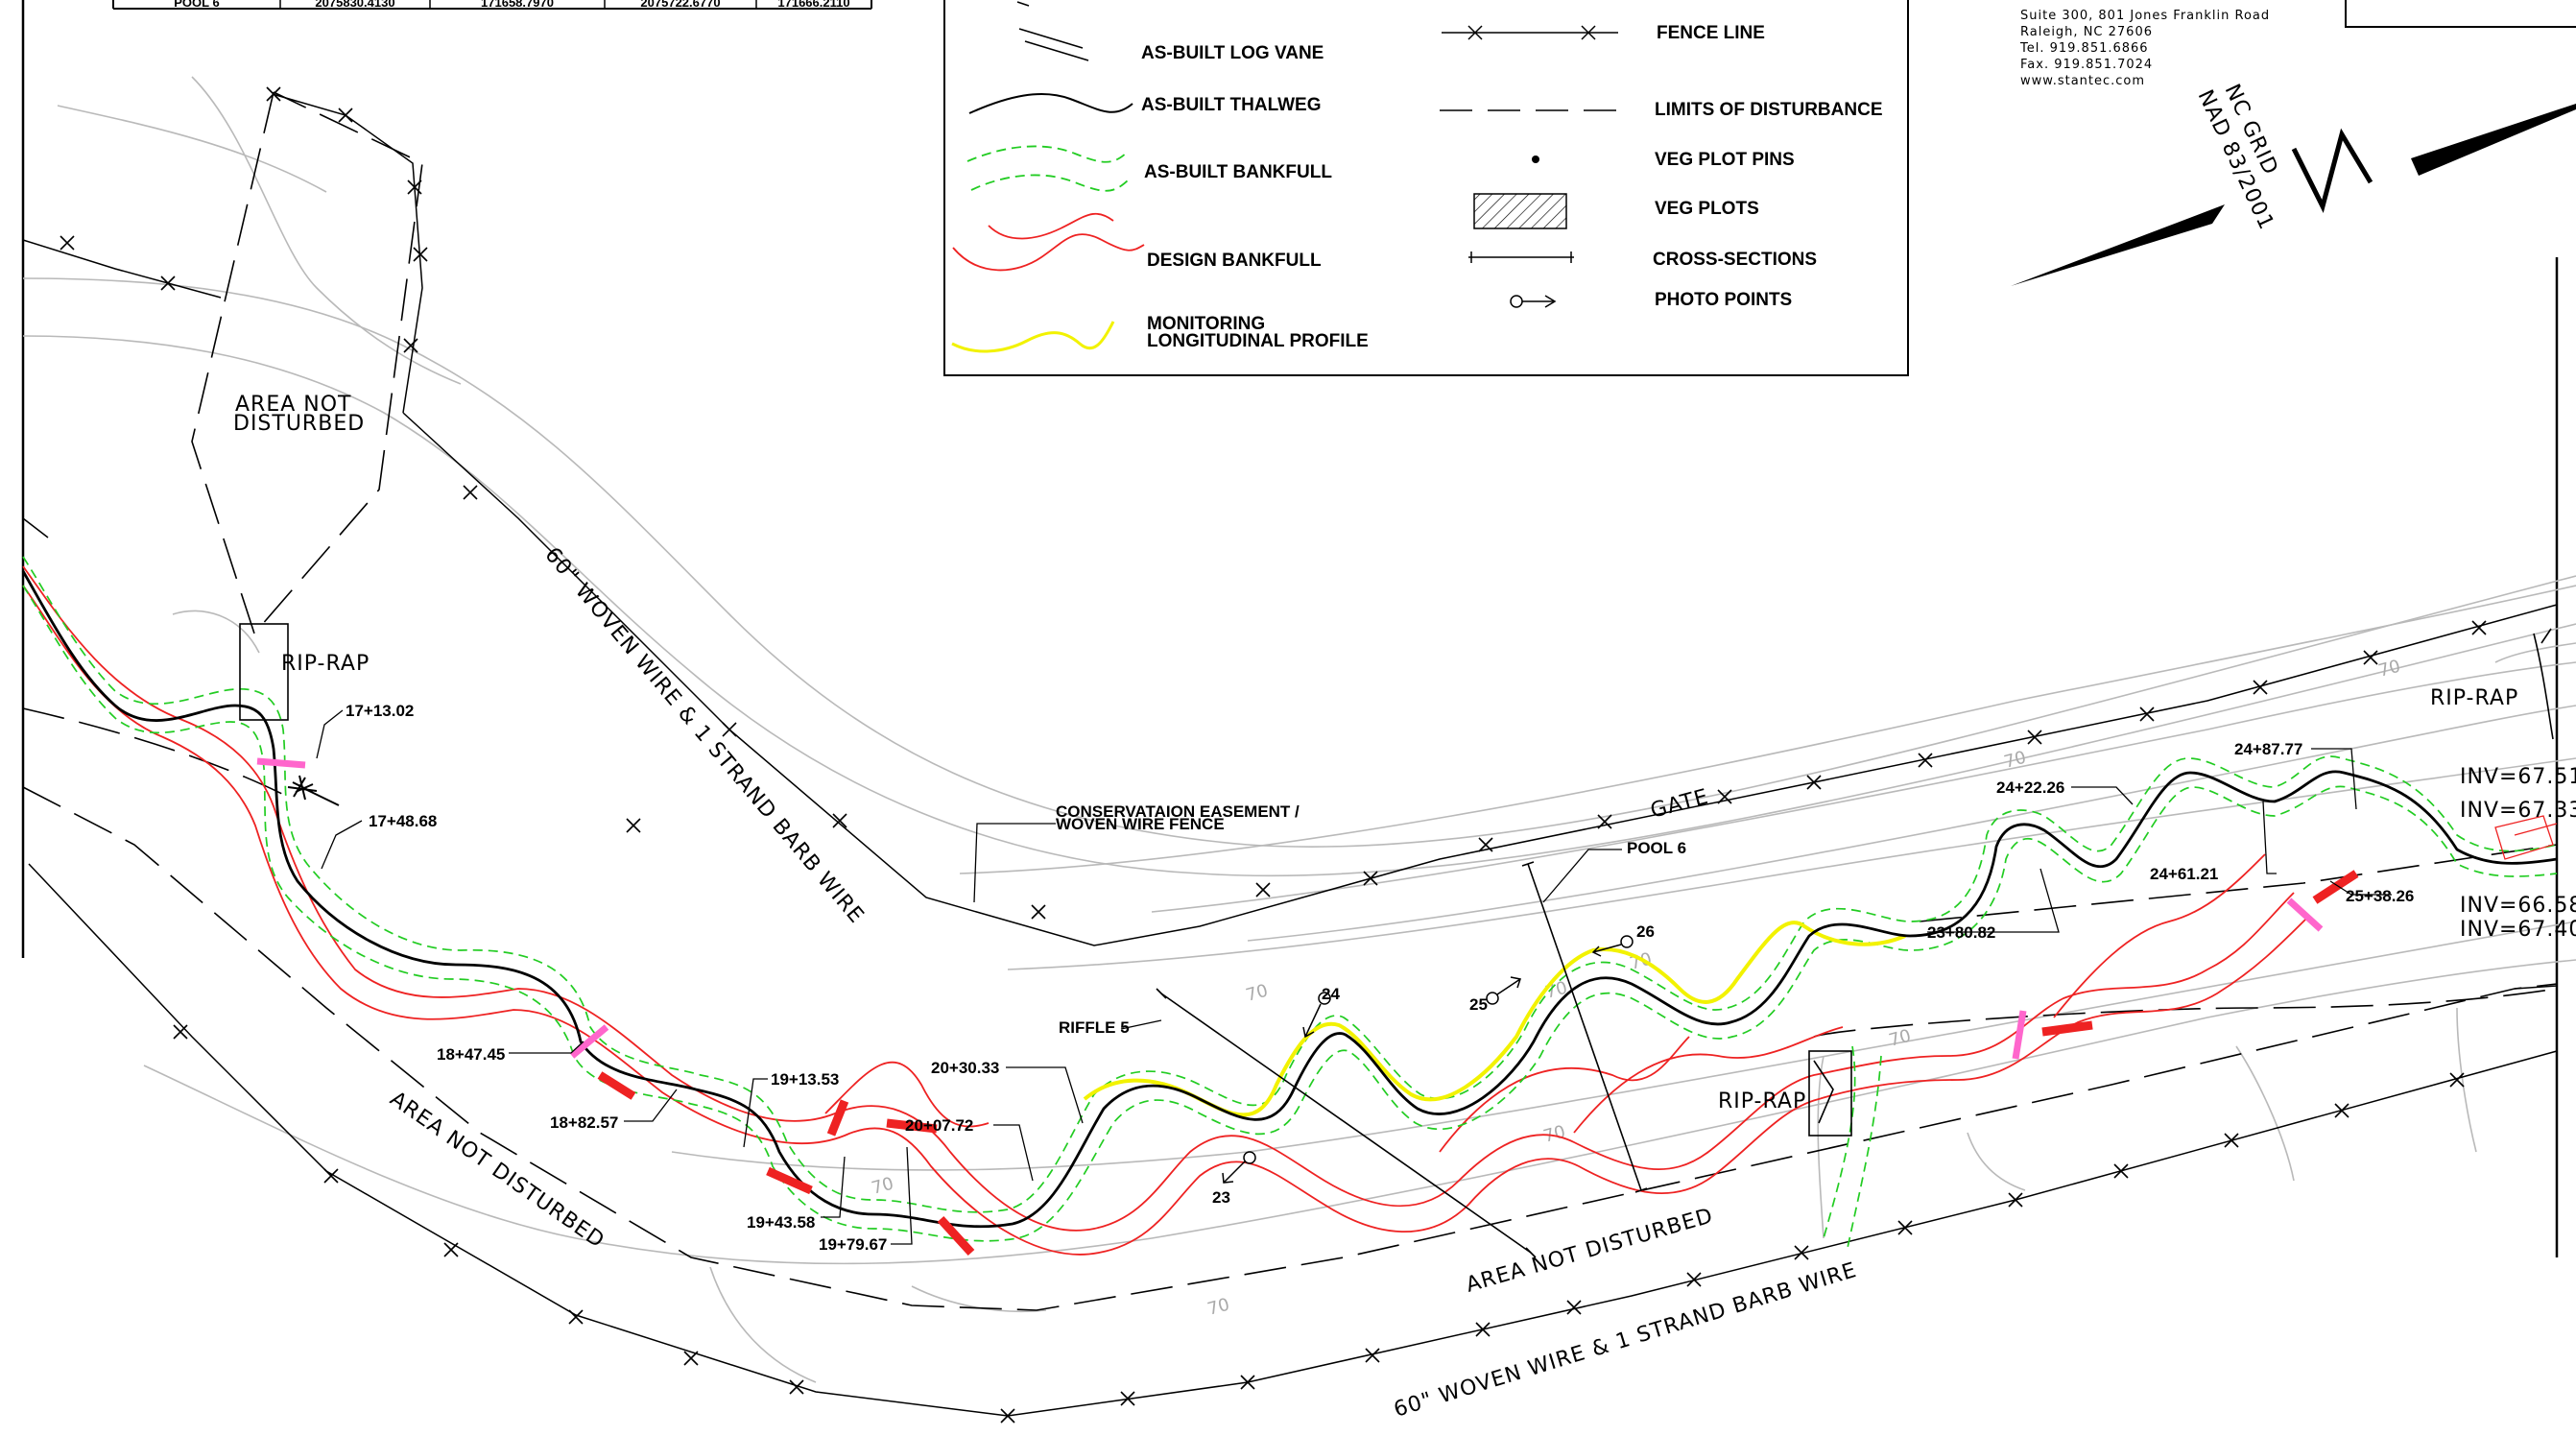 This screenshot has width=2576, height=1436. I want to click on cross-section-icon, so click(1521, 257).